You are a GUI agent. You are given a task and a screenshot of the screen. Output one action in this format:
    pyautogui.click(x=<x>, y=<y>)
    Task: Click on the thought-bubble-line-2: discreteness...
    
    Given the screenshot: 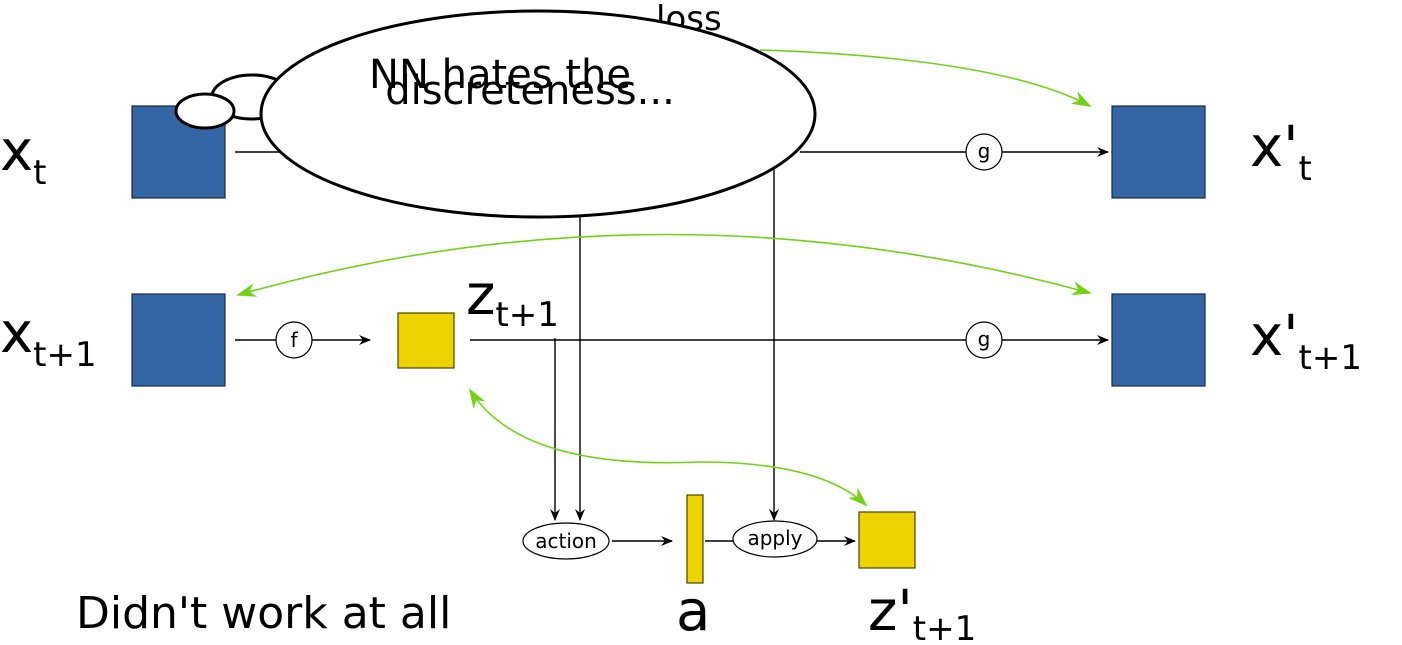 What is the action you would take?
    pyautogui.click(x=530, y=91)
    